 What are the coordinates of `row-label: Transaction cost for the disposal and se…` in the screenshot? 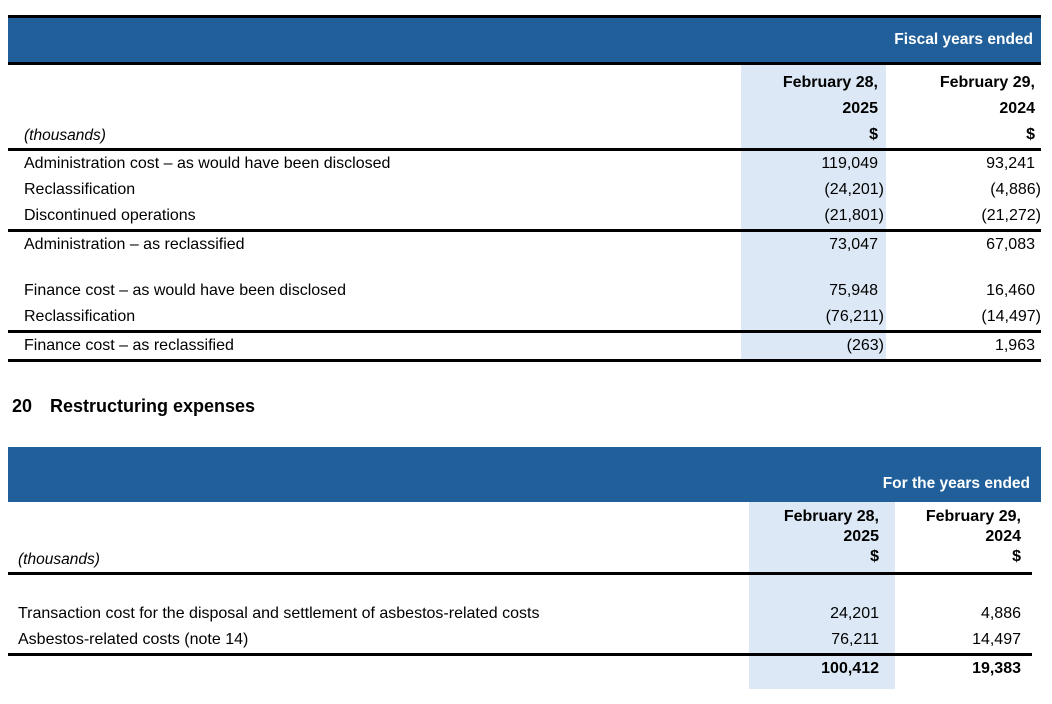 It's located at (279, 613).